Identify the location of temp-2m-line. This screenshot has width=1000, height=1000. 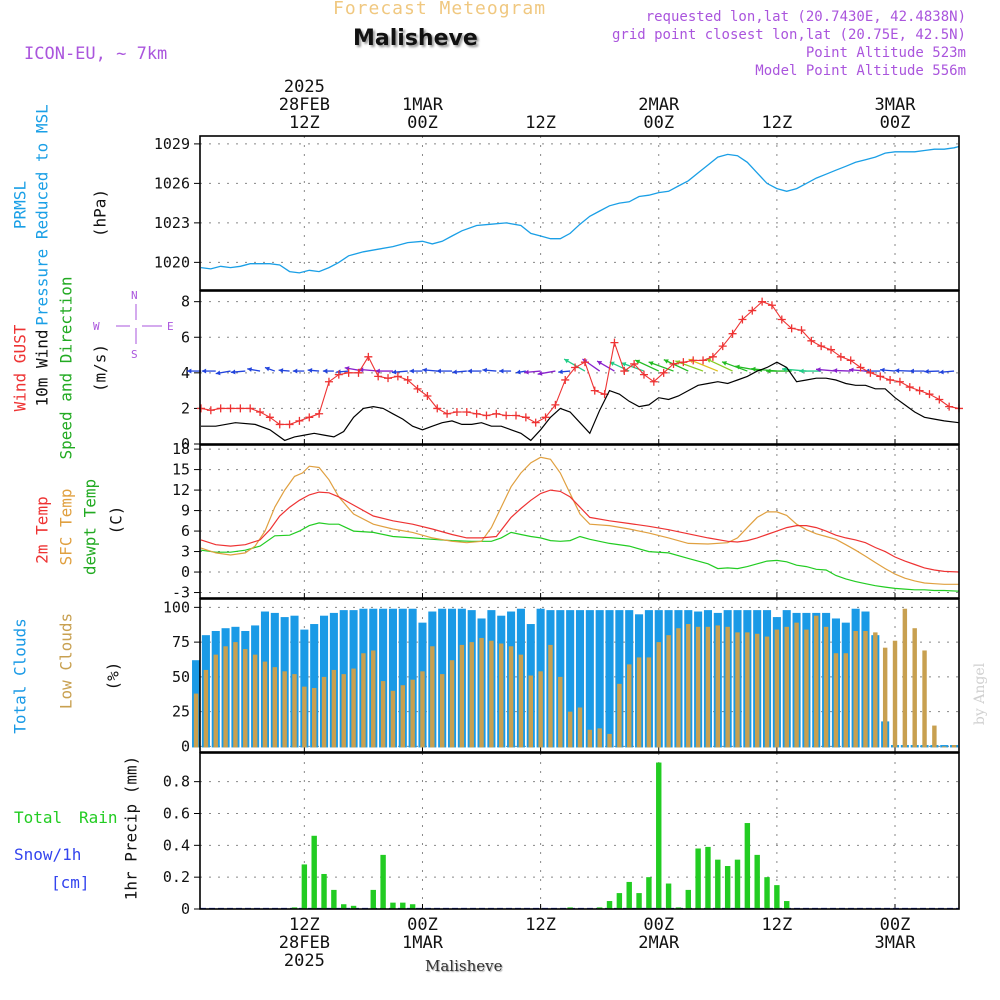
(580, 531).